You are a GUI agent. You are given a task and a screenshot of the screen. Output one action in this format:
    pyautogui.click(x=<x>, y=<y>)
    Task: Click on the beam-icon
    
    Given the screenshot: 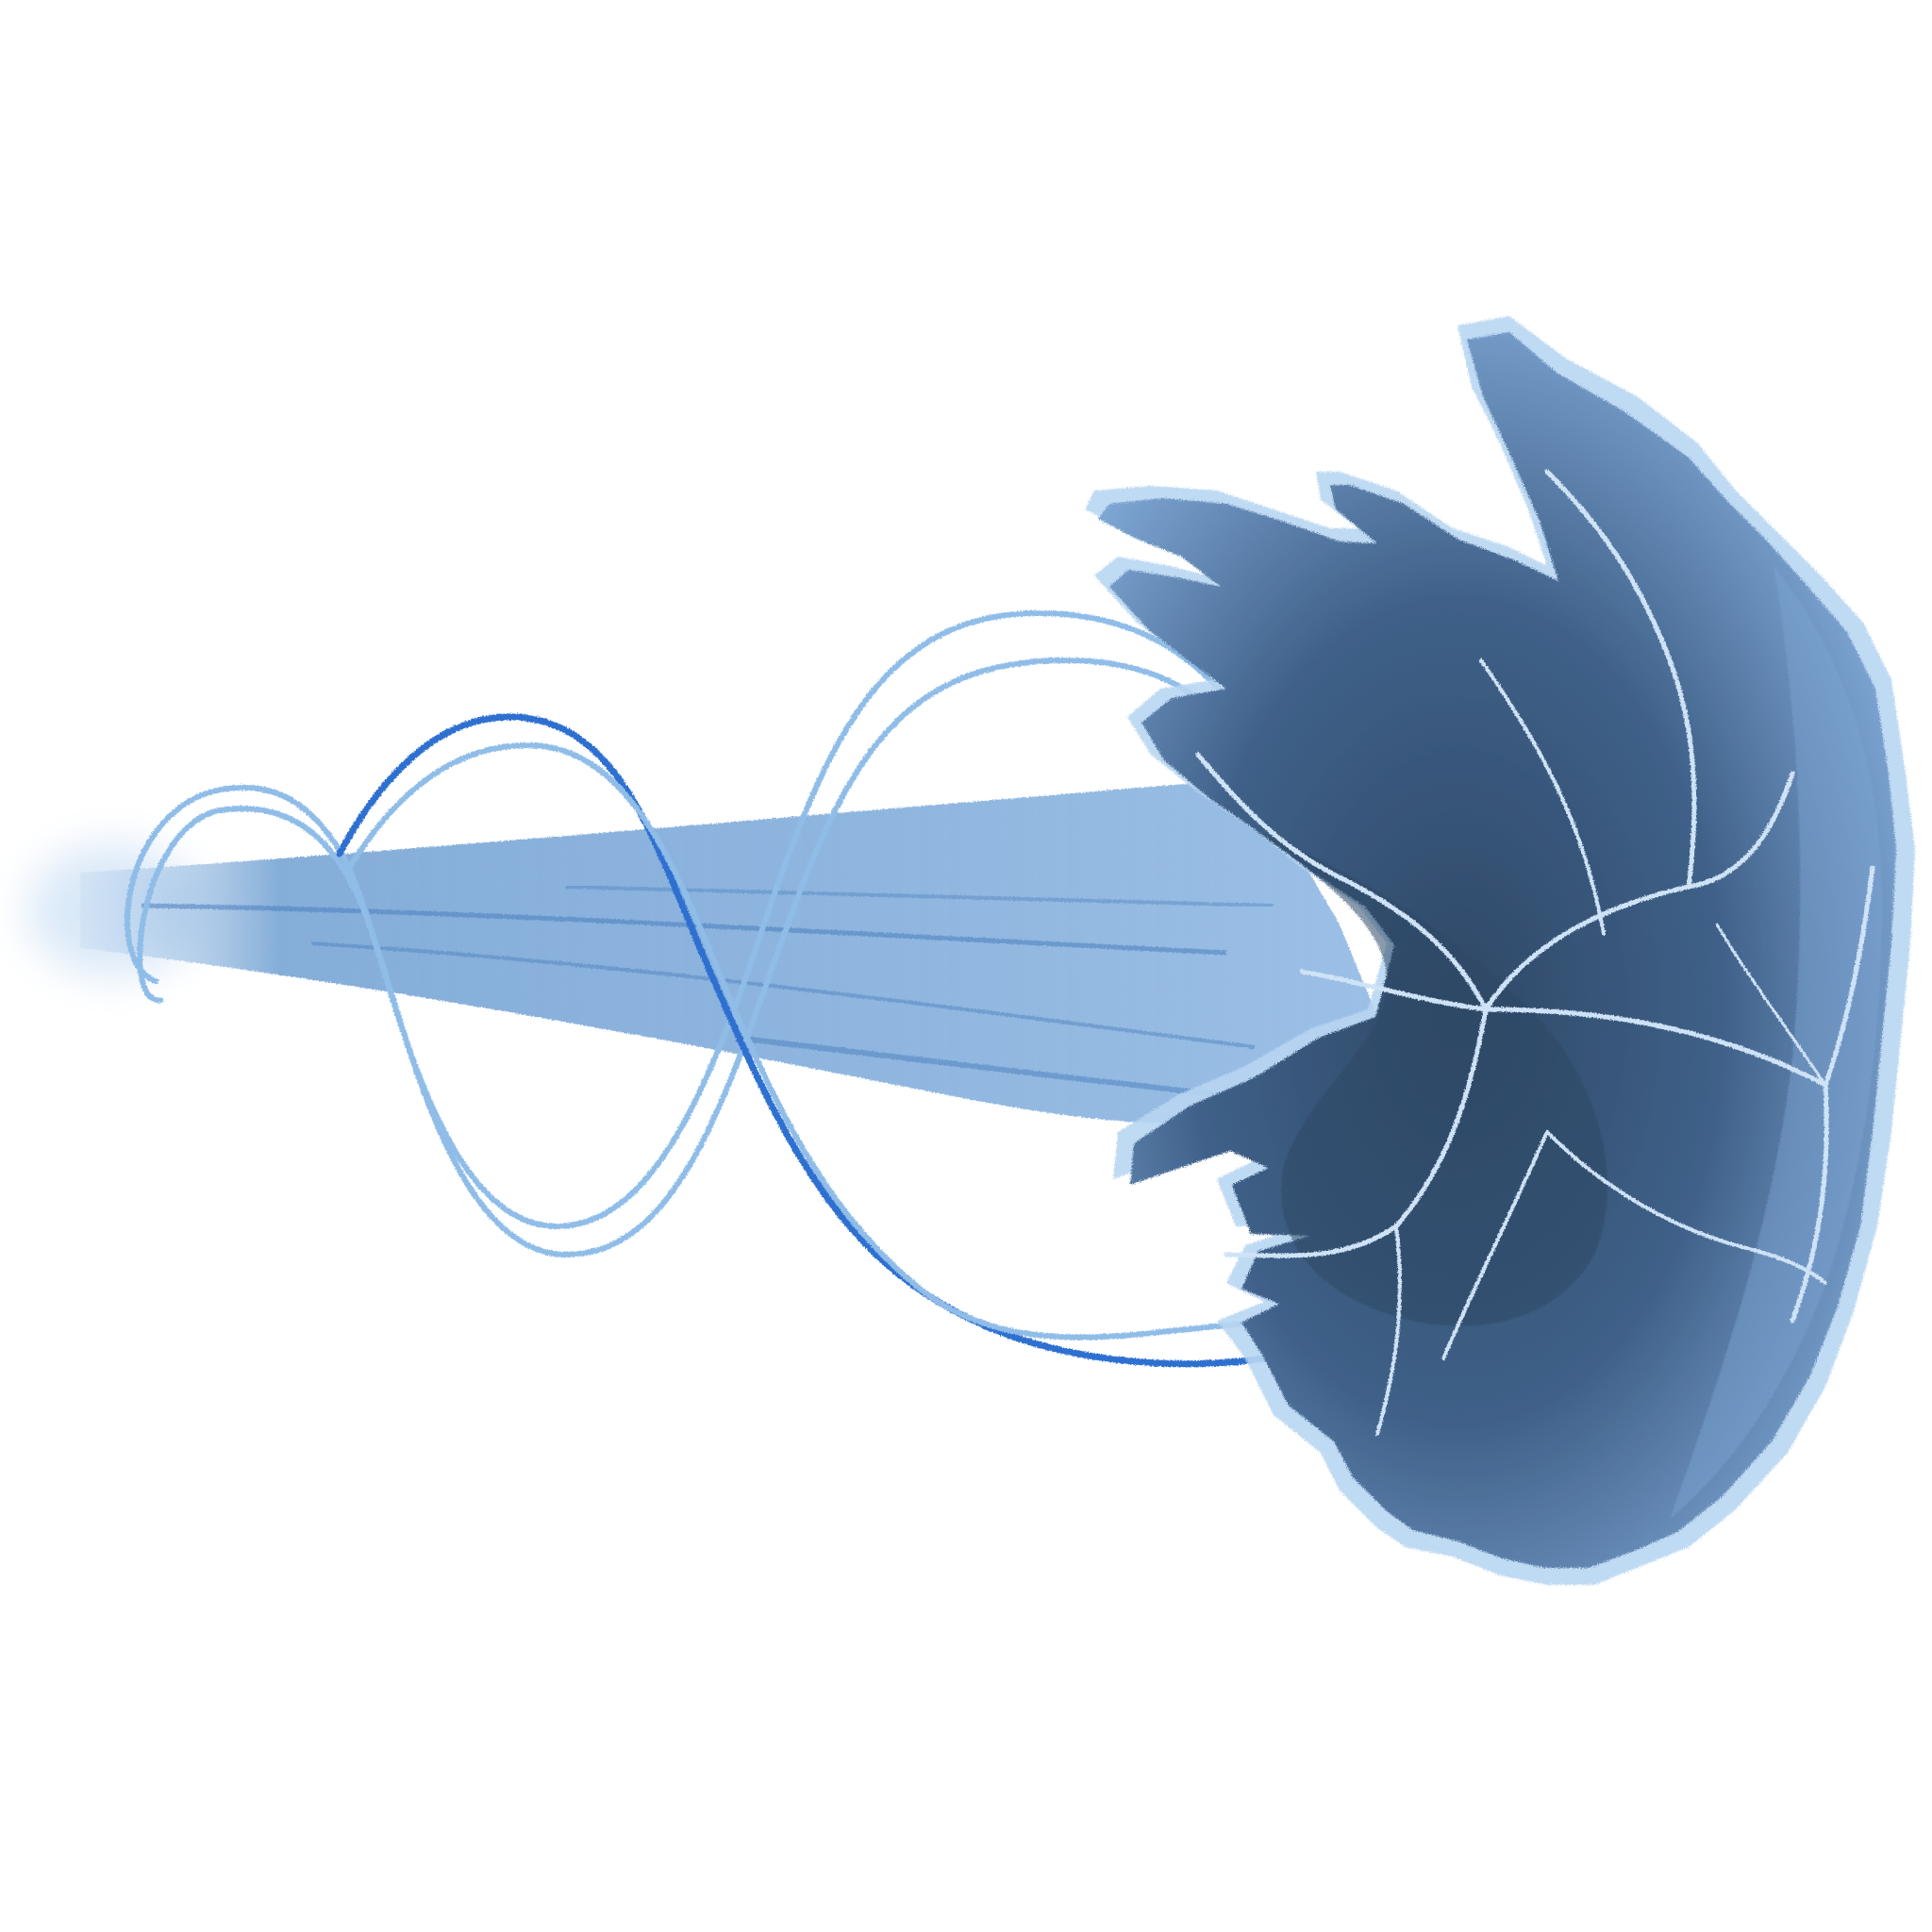 What is the action you would take?
    pyautogui.click(x=743, y=951)
    